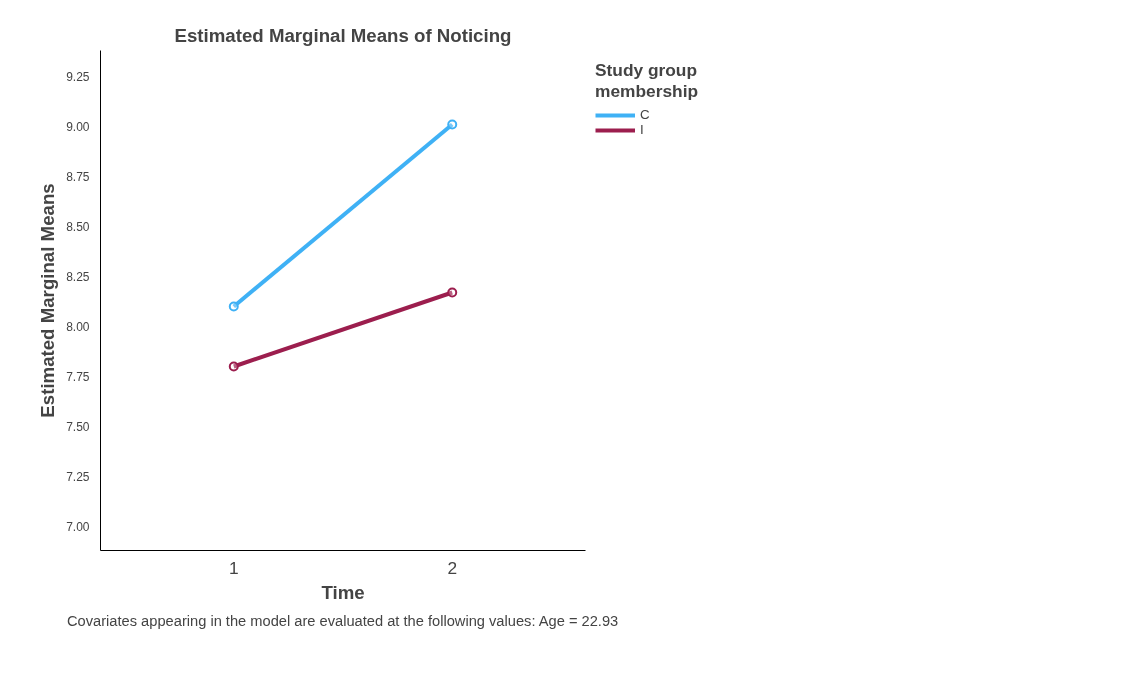 The image size is (1138, 675). What do you see at coordinates (78, 227) in the screenshot?
I see `y-tick-label: 8.50` at bounding box center [78, 227].